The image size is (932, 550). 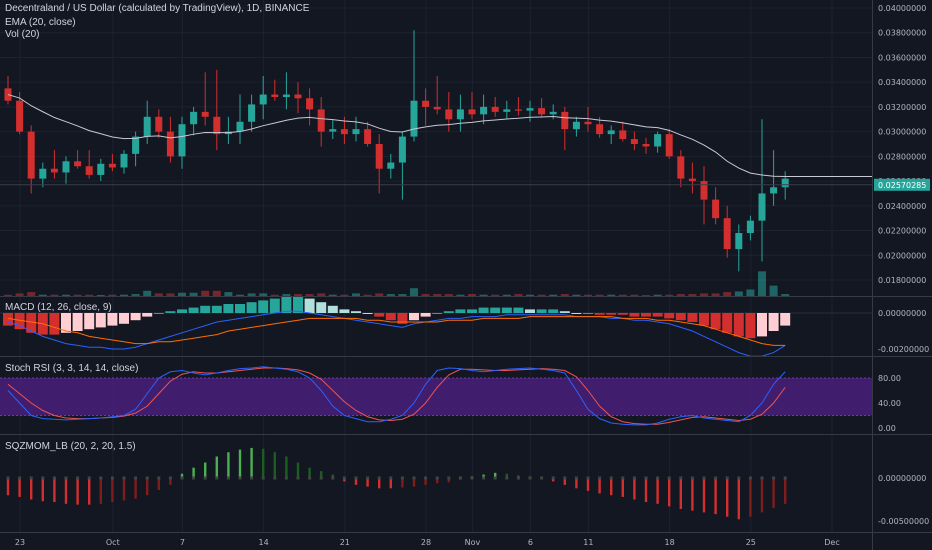 What do you see at coordinates (40, 22) in the screenshot?
I see `ema-legend: EMA (20, close)` at bounding box center [40, 22].